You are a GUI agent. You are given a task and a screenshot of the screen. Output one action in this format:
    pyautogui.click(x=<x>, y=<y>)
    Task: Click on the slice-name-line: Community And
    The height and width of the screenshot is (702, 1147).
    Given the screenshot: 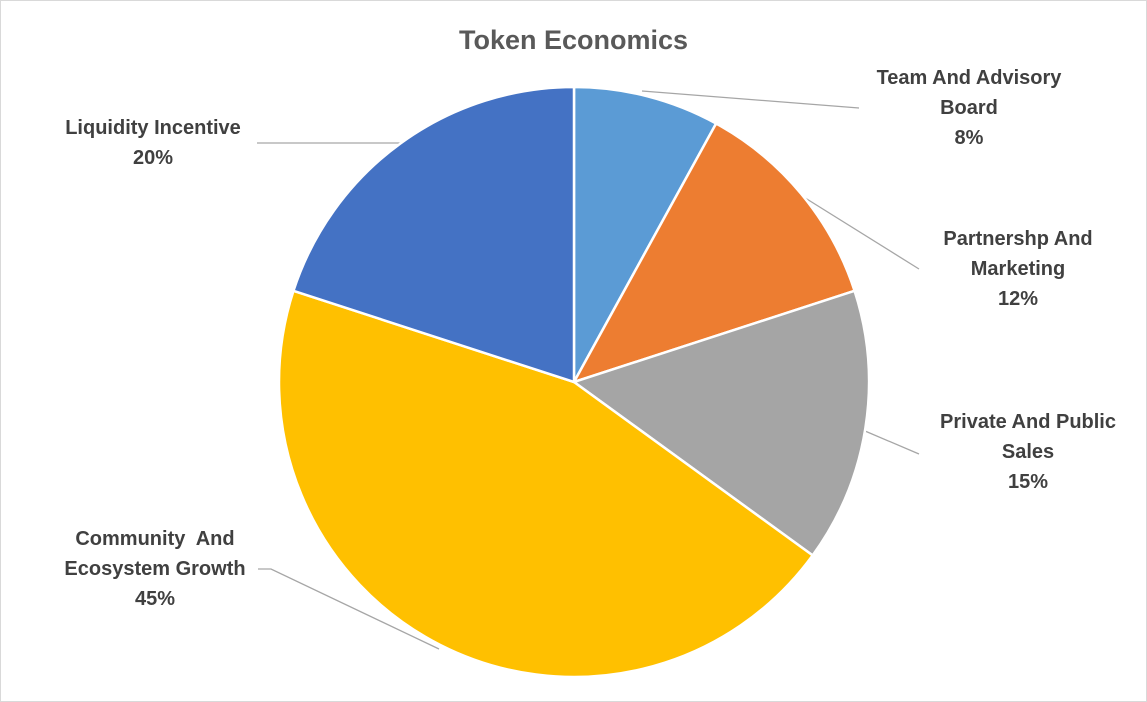 What is the action you would take?
    pyautogui.click(x=155, y=539)
    